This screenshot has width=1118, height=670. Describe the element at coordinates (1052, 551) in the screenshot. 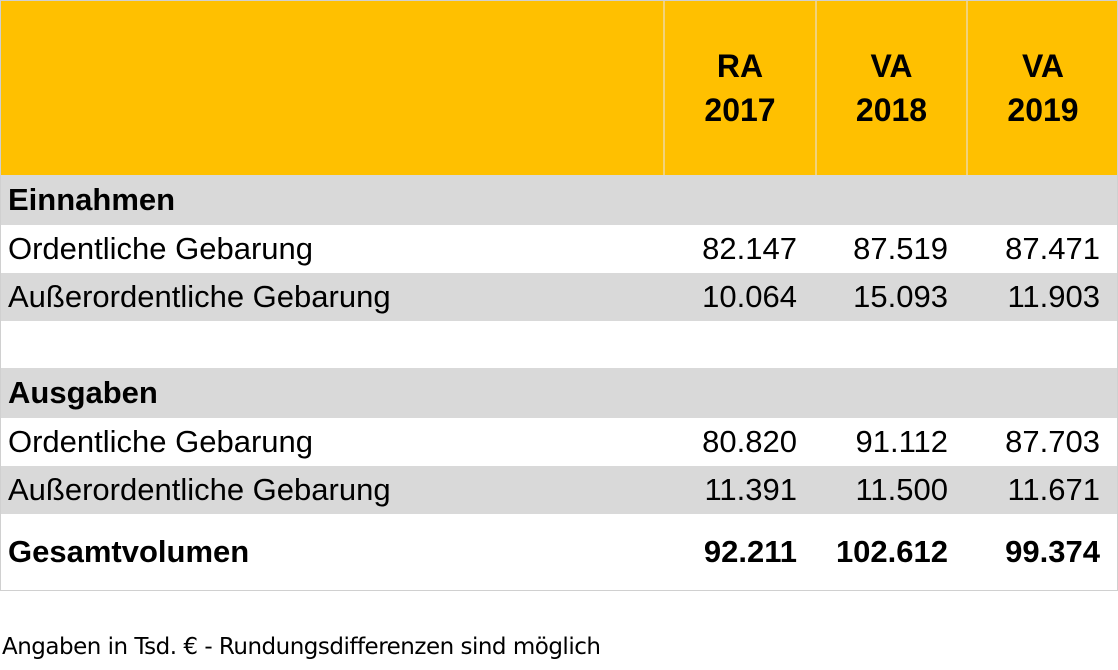

I see `value-cell: 99.374` at that location.